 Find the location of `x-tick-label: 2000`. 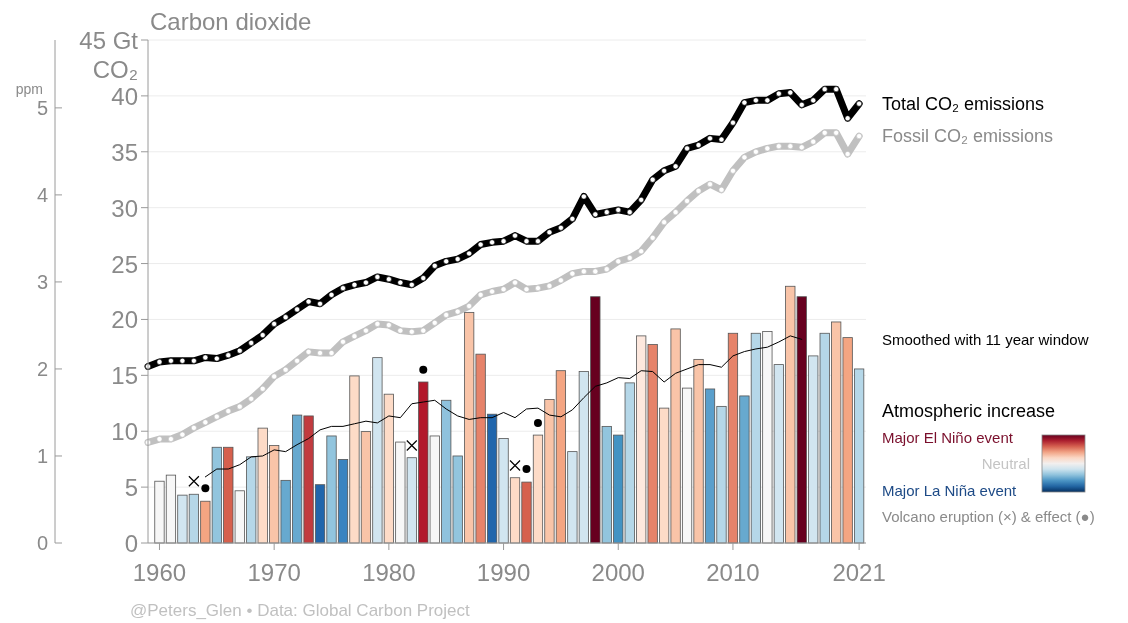

x-tick-label: 2000 is located at coordinates (618, 572).